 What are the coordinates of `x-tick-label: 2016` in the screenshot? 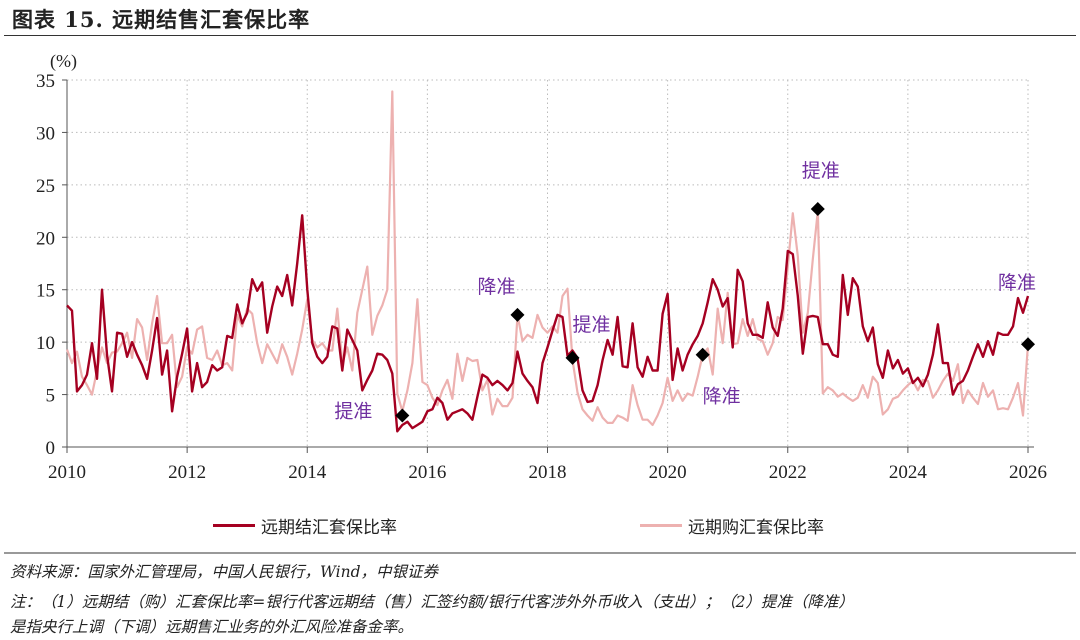 It's located at (427, 472).